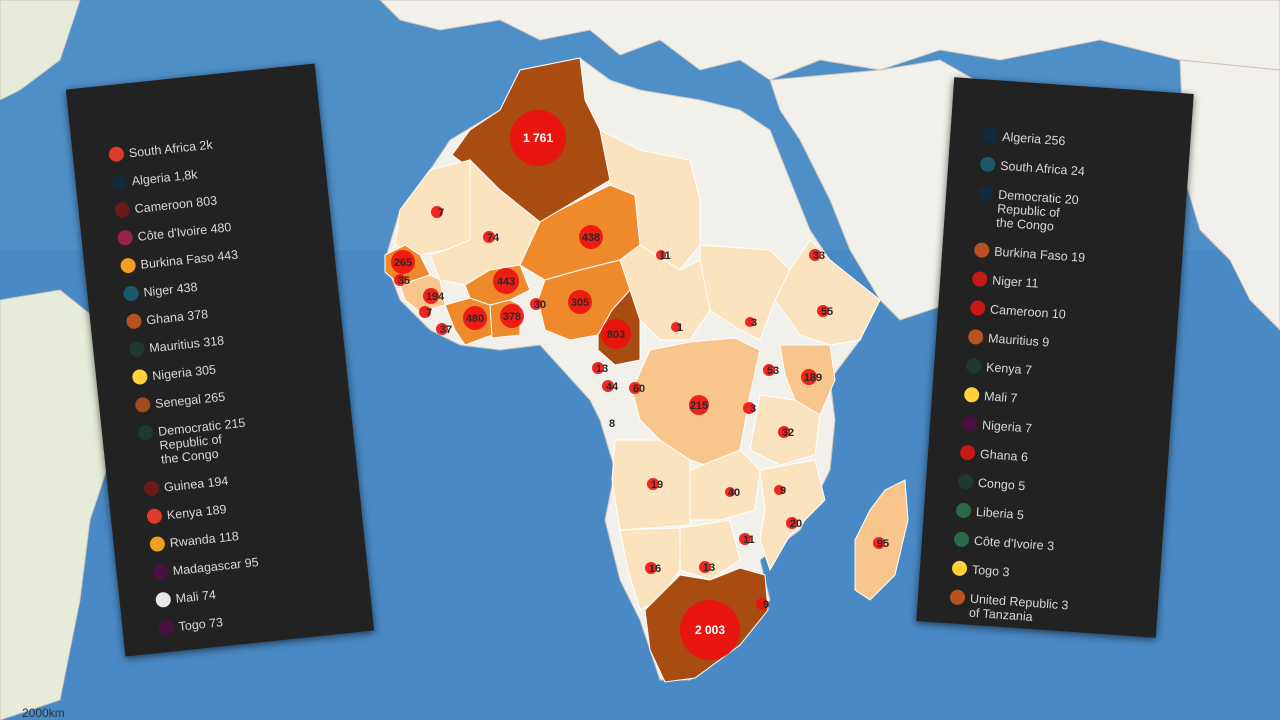 The width and height of the screenshot is (1280, 720). Describe the element at coordinates (189, 259) in the screenshot. I see `legend-label: Burkina Faso 443` at that location.